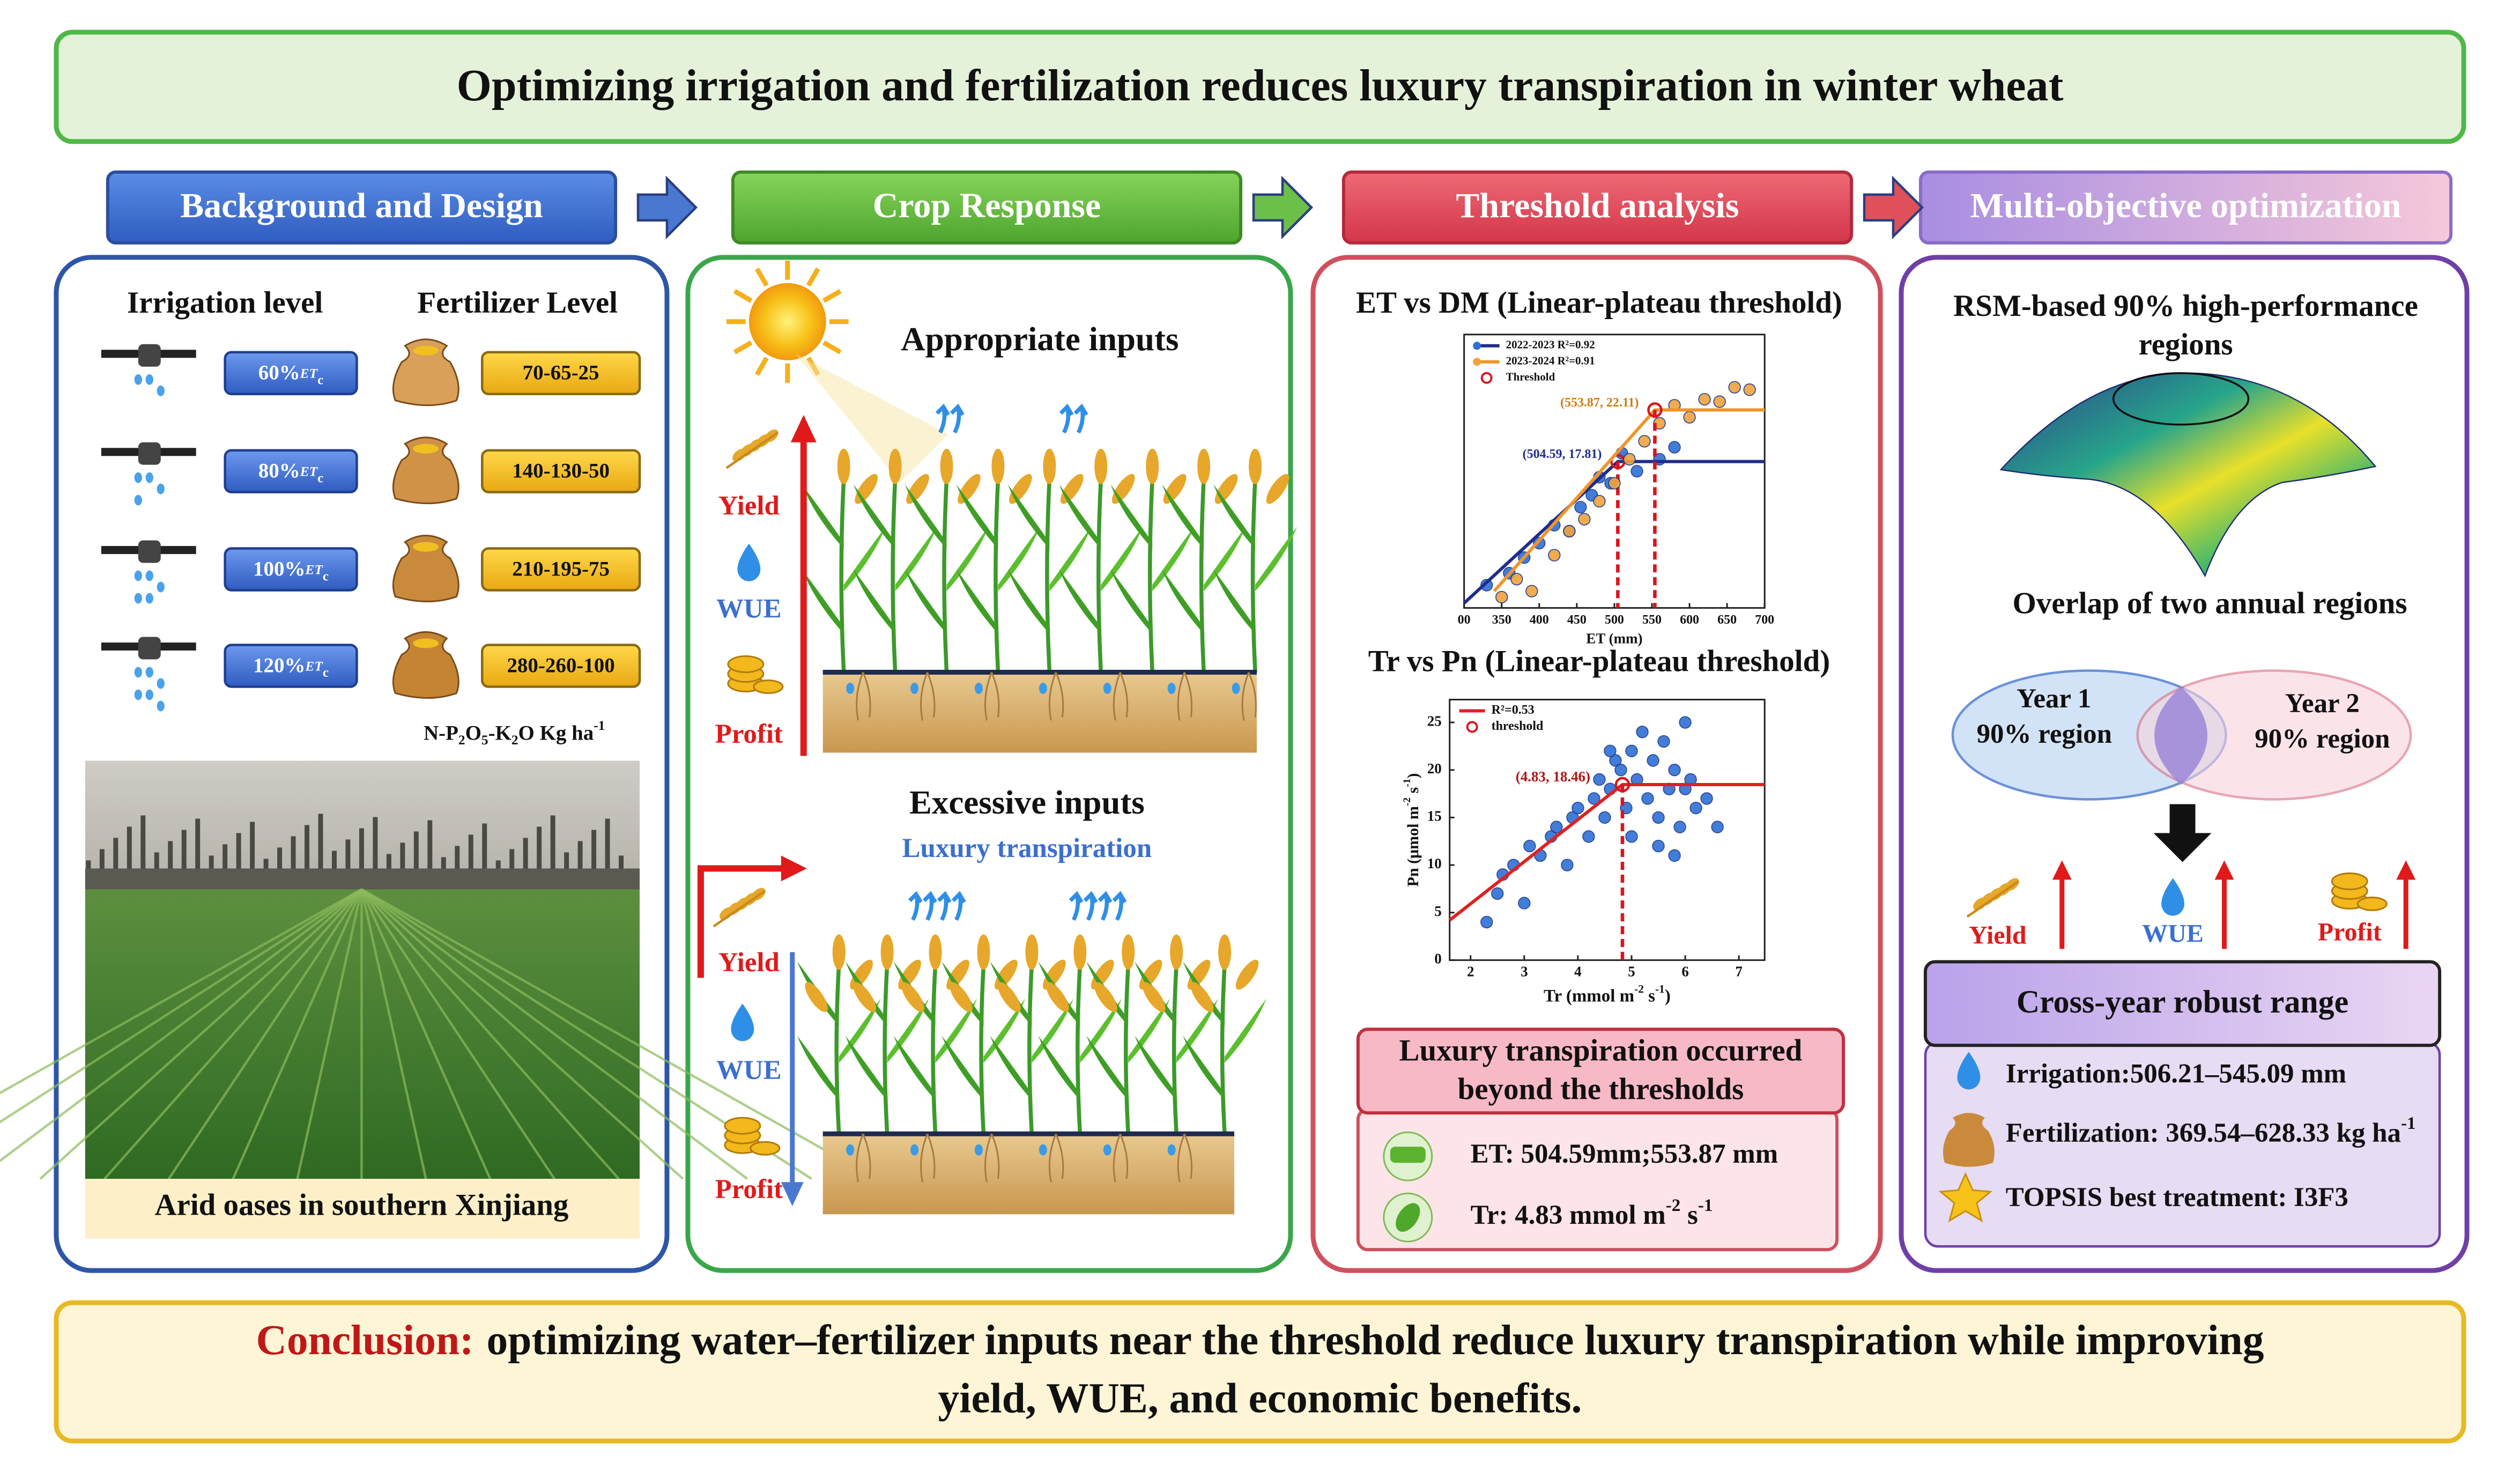 This screenshot has width=2520, height=1478. Describe the element at coordinates (1614, 639) in the screenshot. I see `x-axis-label: ET (mm)` at that location.